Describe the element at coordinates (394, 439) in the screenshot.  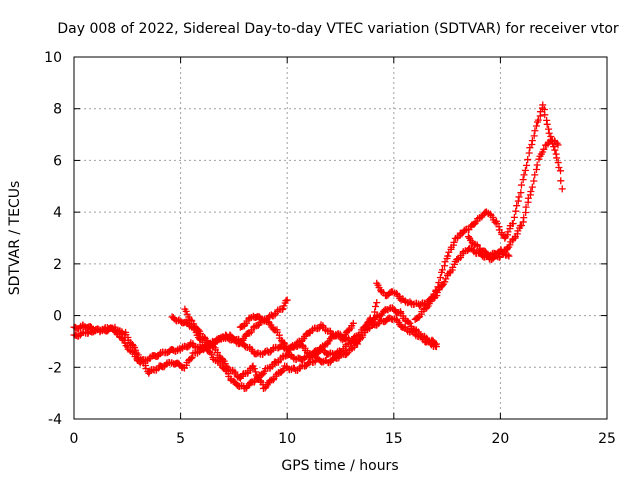
I see `x-tick-label: 15` at that location.